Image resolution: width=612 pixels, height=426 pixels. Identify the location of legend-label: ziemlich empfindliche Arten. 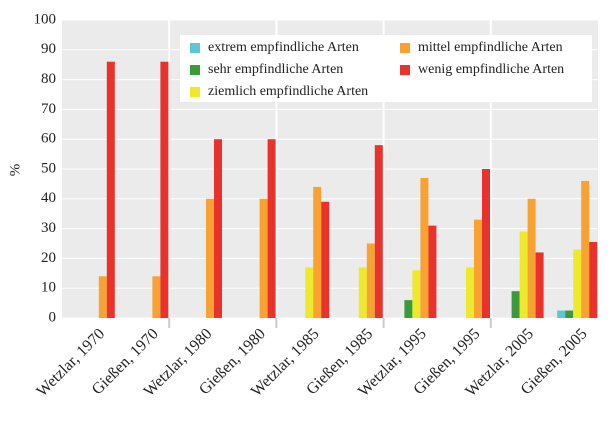
(288, 91).